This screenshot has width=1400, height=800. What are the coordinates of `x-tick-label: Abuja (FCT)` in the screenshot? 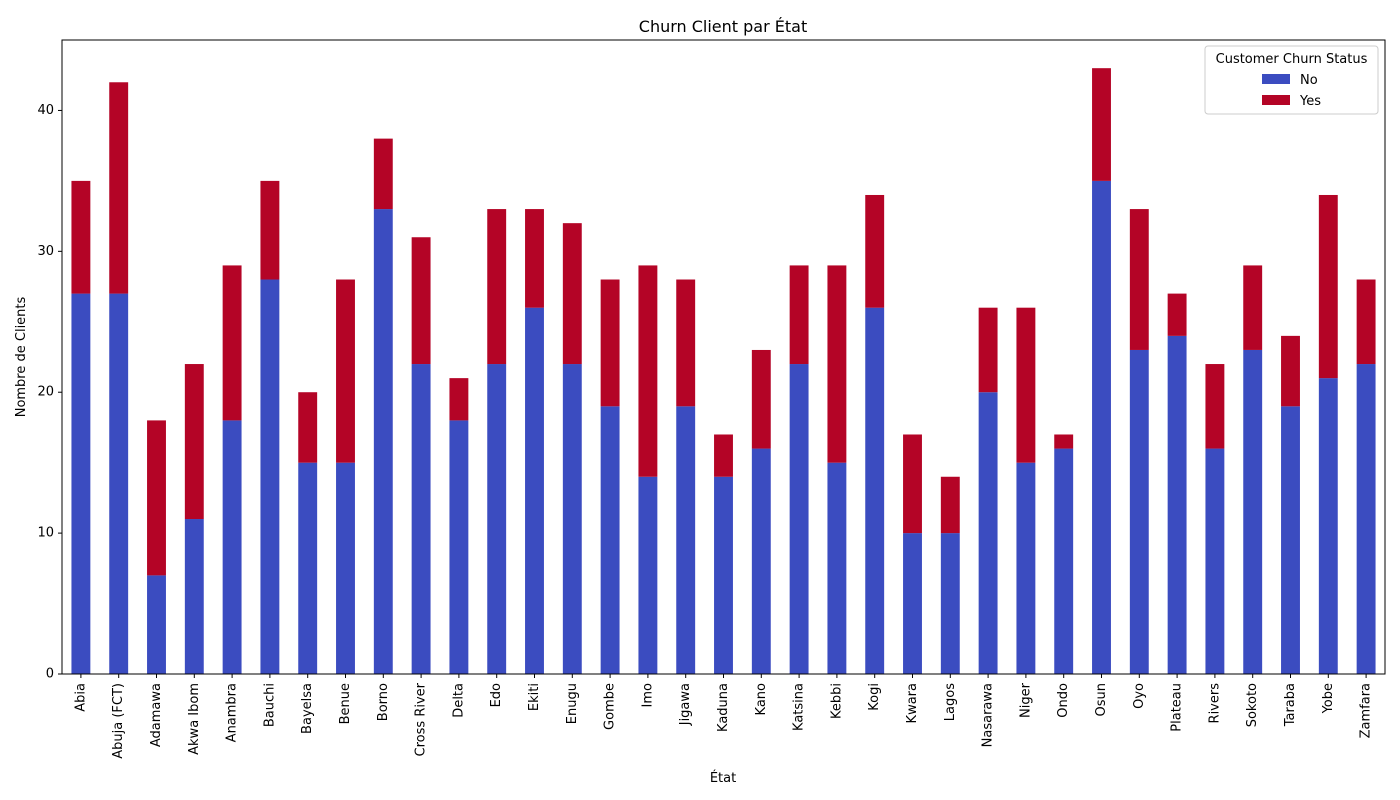 It's located at (118, 721).